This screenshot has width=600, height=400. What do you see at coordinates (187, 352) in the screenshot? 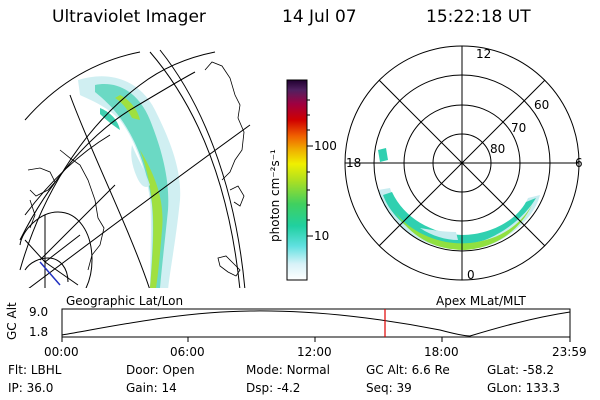
I see `x-tick-0600: 06:00` at bounding box center [187, 352].